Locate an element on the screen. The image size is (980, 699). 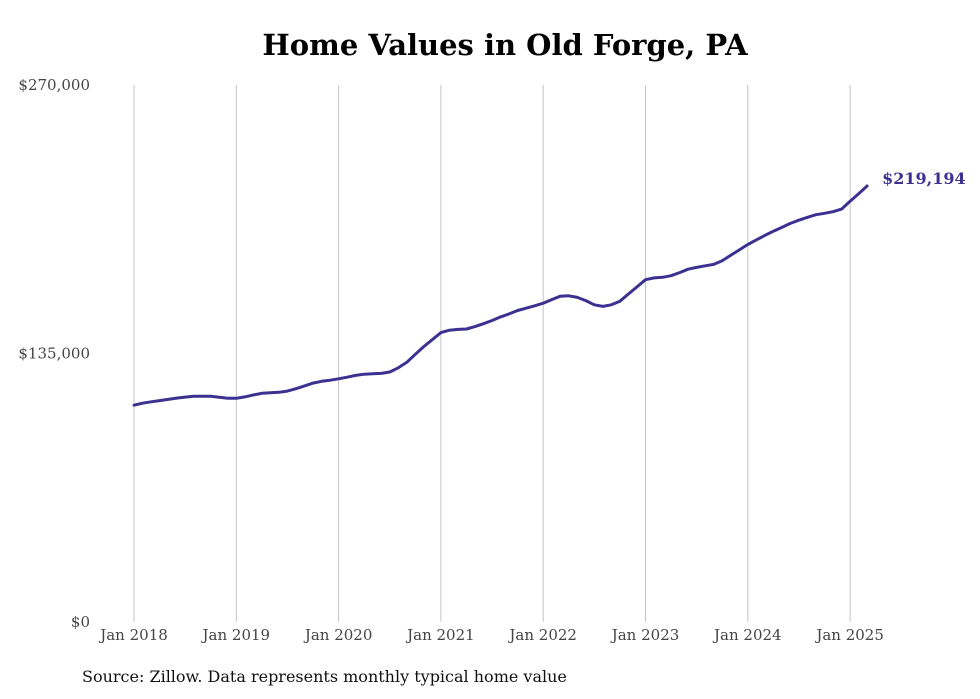
x-tick-label: Jan 2020 is located at coordinates (338, 635).